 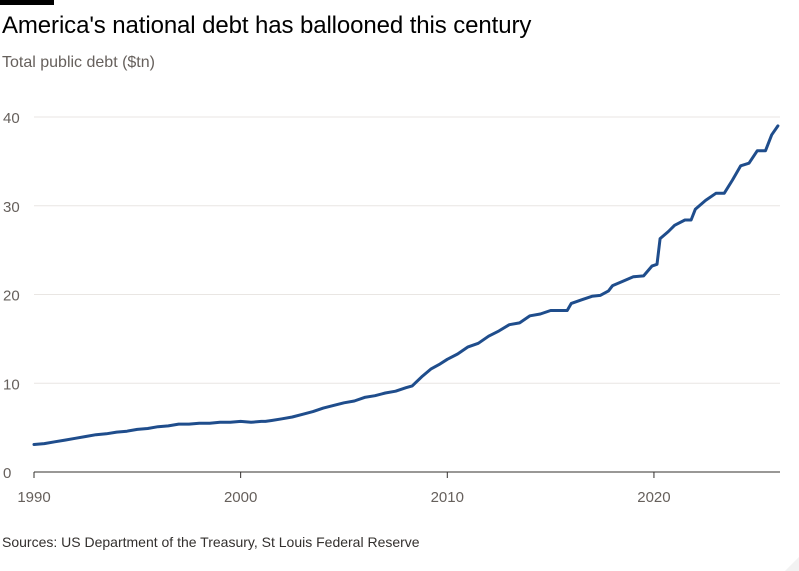 What do you see at coordinates (447, 497) in the screenshot?
I see `x-tick-label: 2010` at bounding box center [447, 497].